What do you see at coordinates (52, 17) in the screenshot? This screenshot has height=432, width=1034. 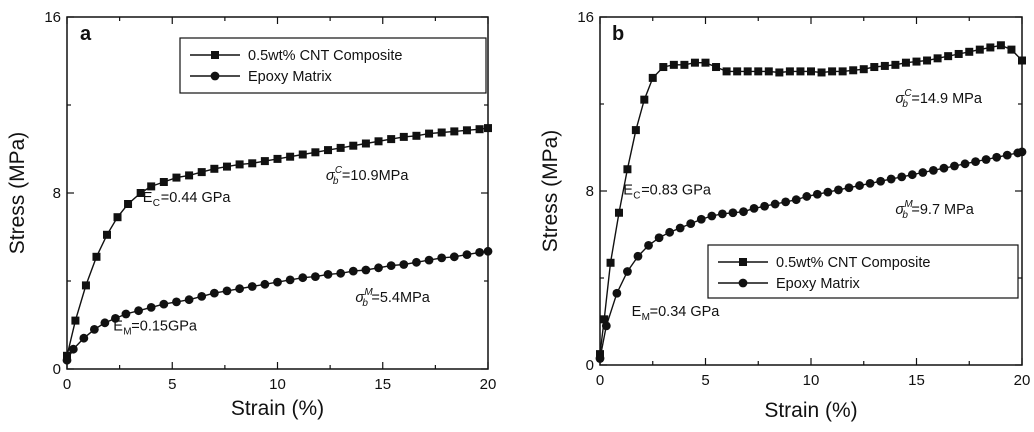 I see `y-tick-label: 16` at bounding box center [52, 17].